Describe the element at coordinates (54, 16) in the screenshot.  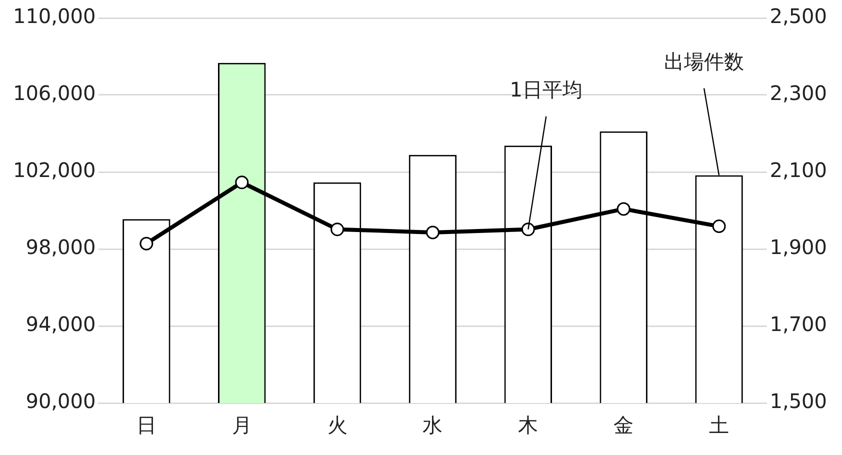
I see `y-tick-label: 110,000` at that location.